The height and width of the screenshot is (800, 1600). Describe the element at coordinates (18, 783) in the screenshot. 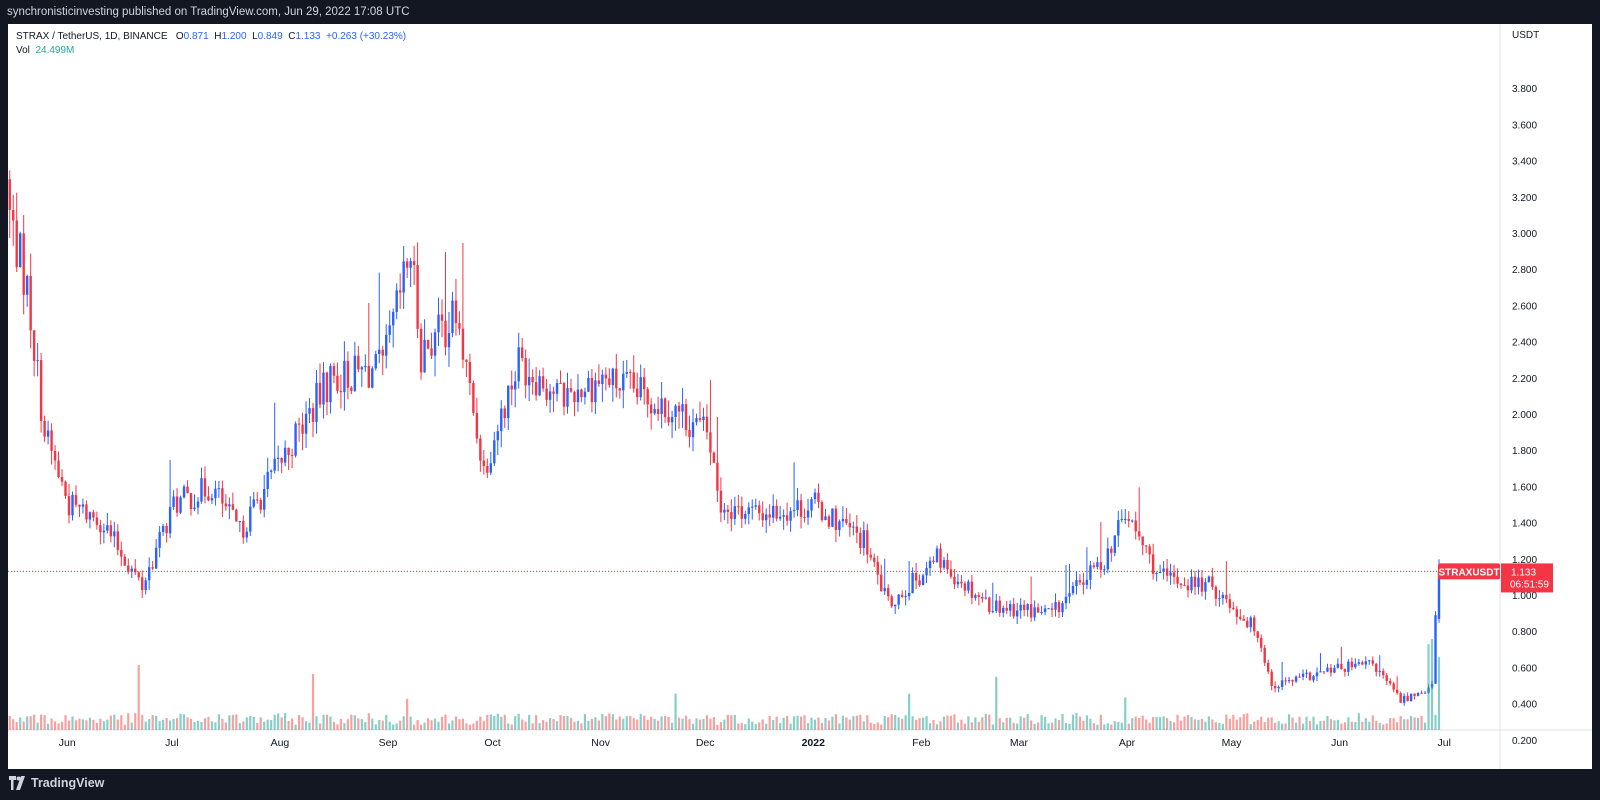

I see `tradingview-logo-icon` at that location.